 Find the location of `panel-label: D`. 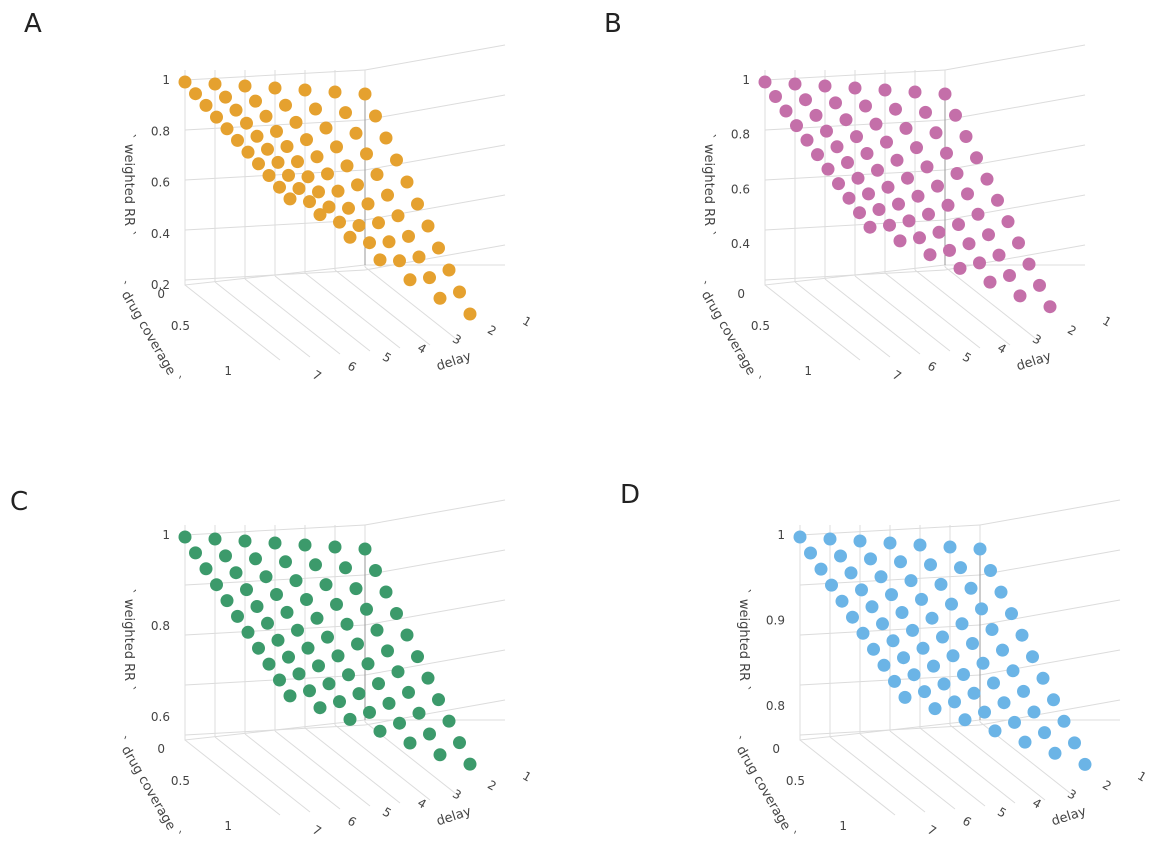

panel-label: D is located at coordinates (630, 495).